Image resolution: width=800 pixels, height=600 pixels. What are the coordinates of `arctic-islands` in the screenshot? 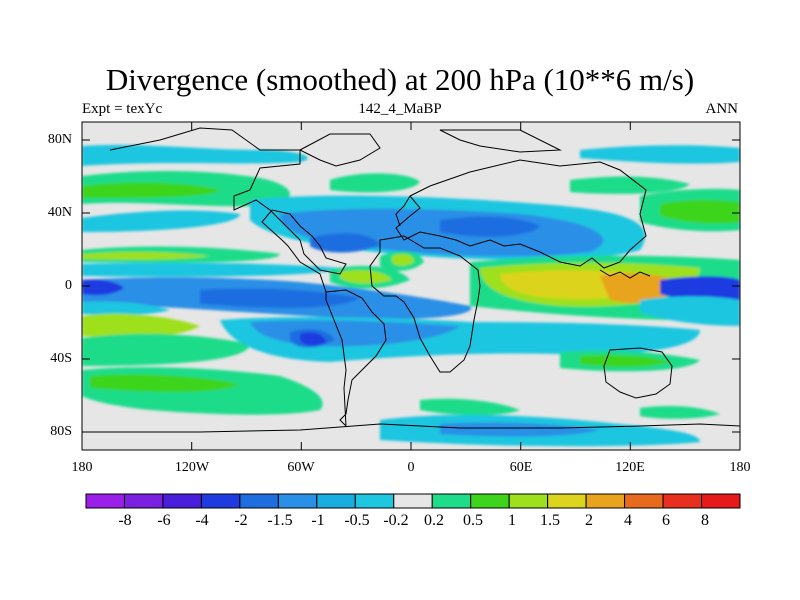 It's located at (500, 141).